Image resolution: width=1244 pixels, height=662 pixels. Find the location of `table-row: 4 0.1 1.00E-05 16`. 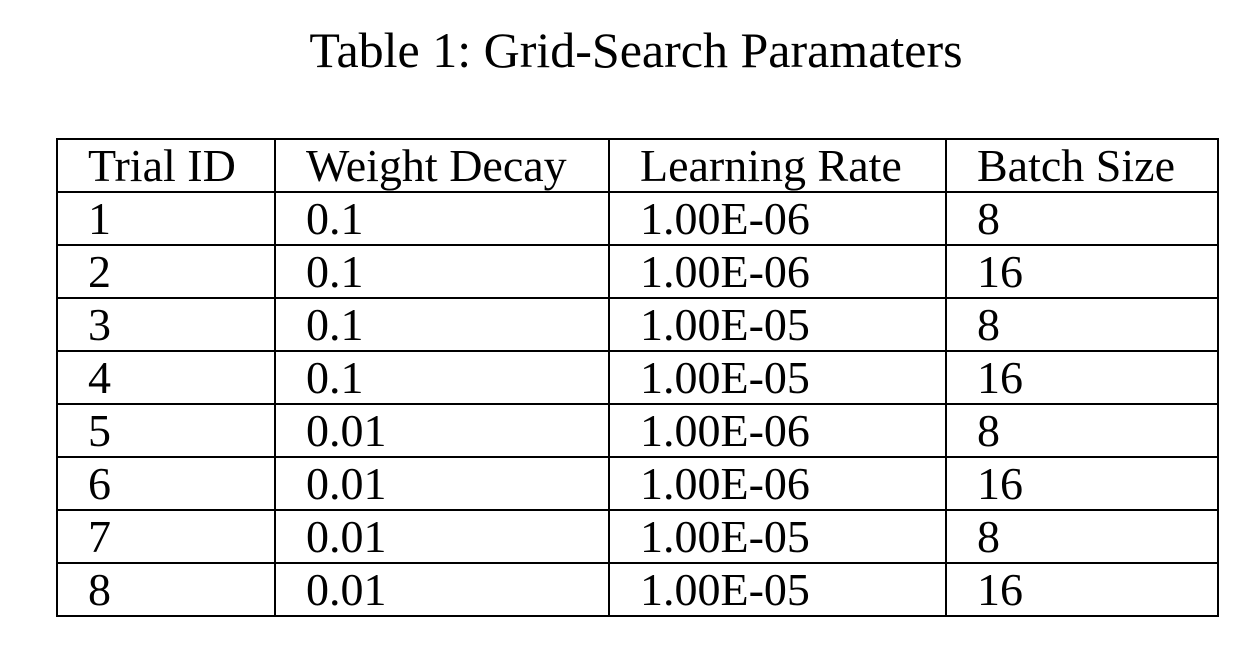

table-row: 4 0.1 1.00E-05 16 is located at coordinates (637, 377).